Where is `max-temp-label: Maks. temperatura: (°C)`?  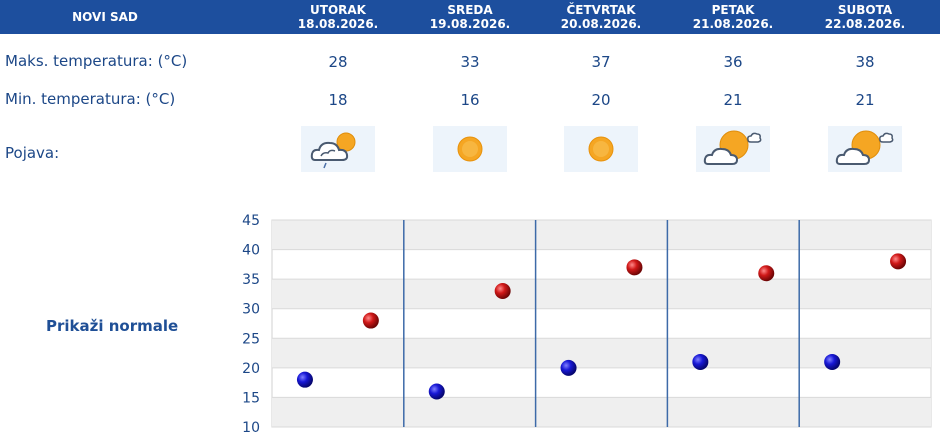 max-temp-label: Maks. temperatura: (°C) is located at coordinates (96, 61).